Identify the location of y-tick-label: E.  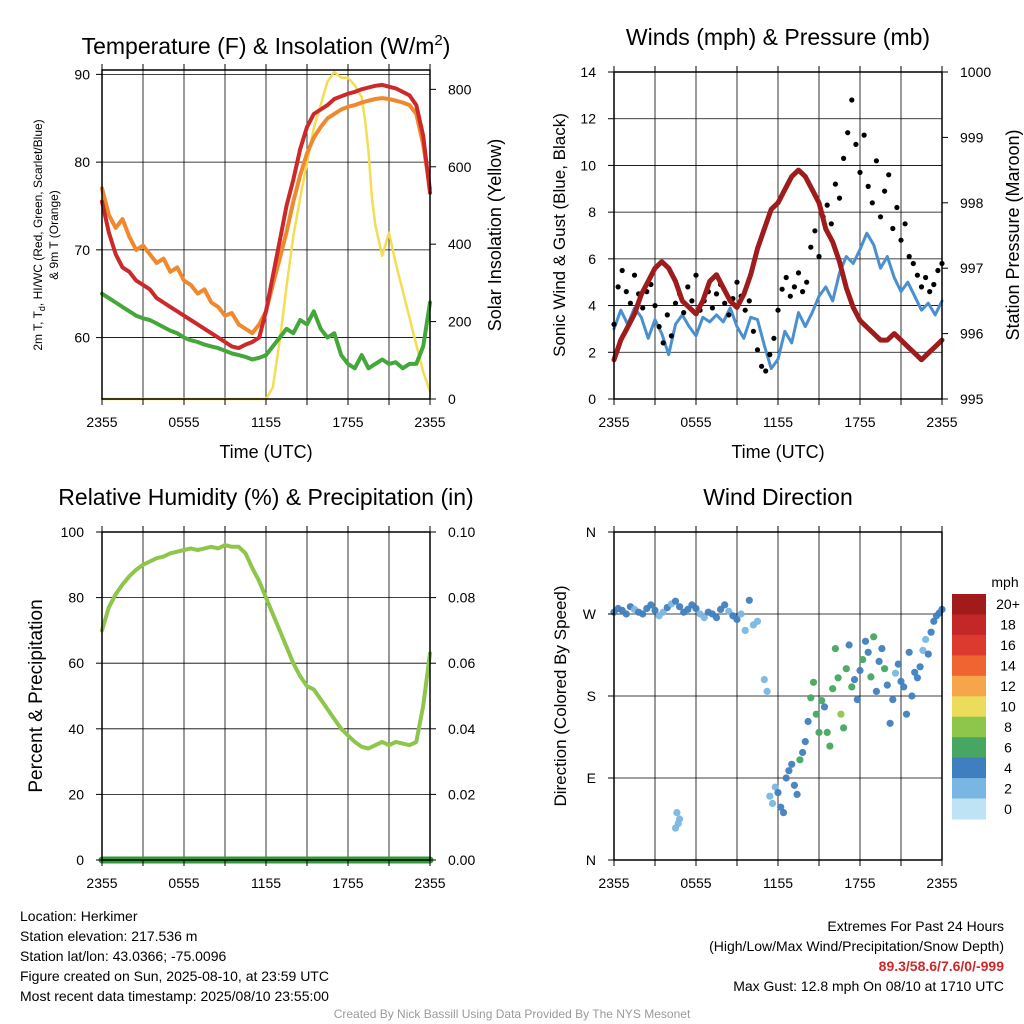
(591, 778).